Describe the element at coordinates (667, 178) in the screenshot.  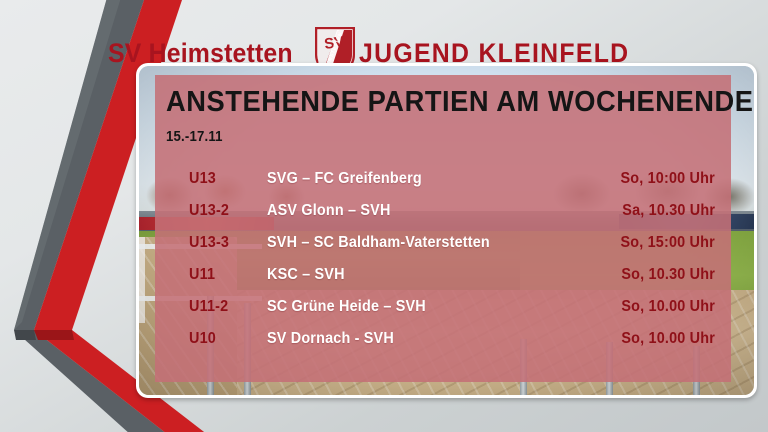
I see `fixture-time: So, 10:00 Uhr` at that location.